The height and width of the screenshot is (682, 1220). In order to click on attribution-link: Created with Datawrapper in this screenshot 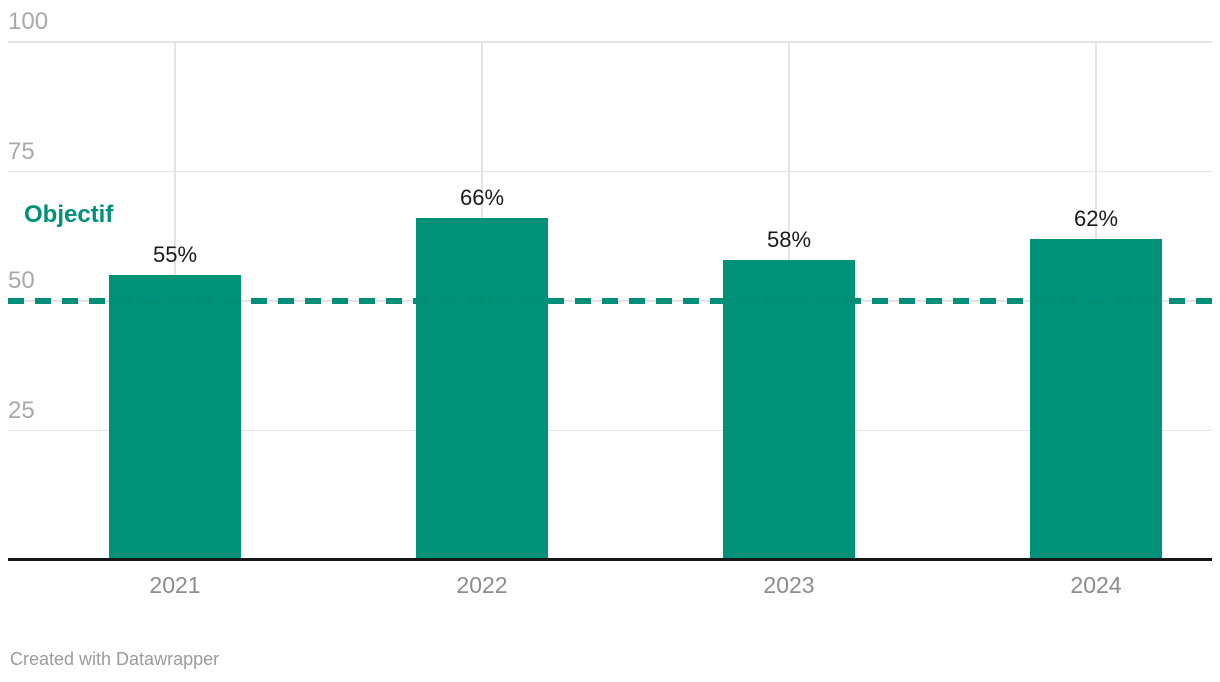, I will do `click(115, 659)`.